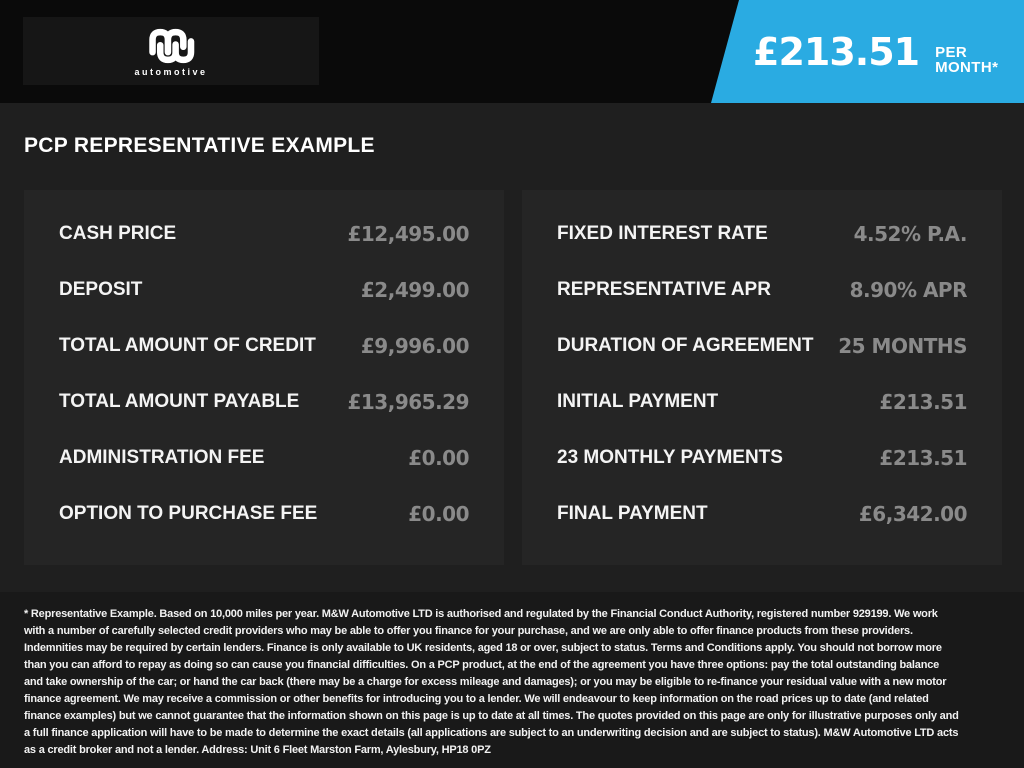 This screenshot has width=1024, height=768. Describe the element at coordinates (913, 514) in the screenshot. I see `finance-row-value: £6,342.00` at that location.